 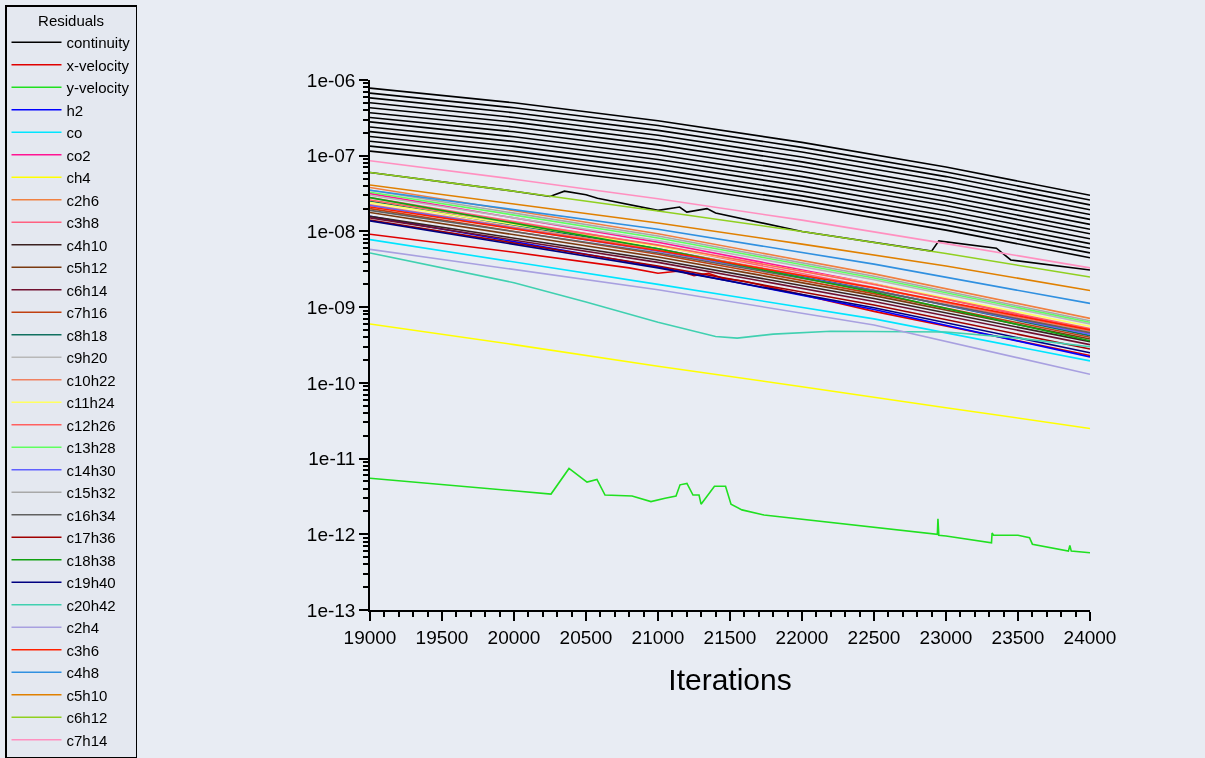 I want to click on legend-label: c5h12, so click(x=87, y=268).